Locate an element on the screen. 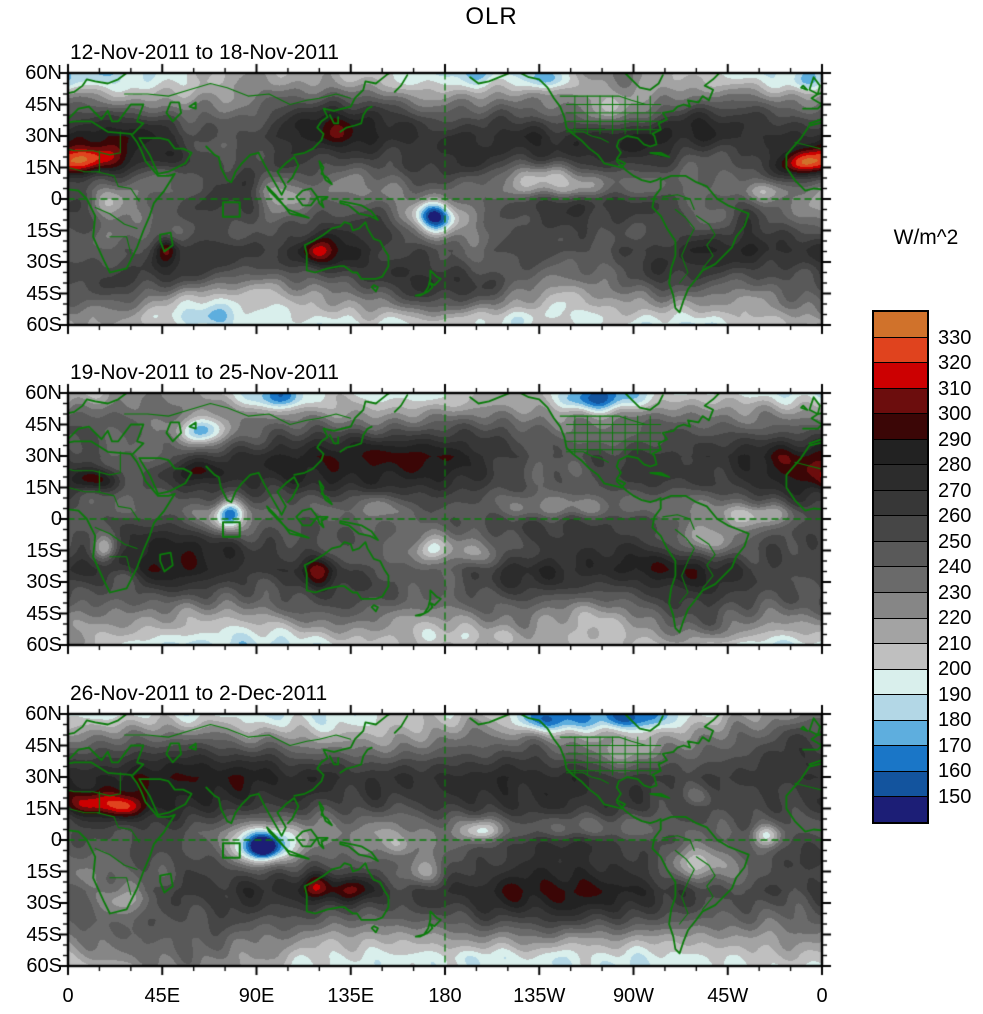 This screenshot has width=983, height=1014. colorbar-tick-label: 330 is located at coordinates (955, 337).